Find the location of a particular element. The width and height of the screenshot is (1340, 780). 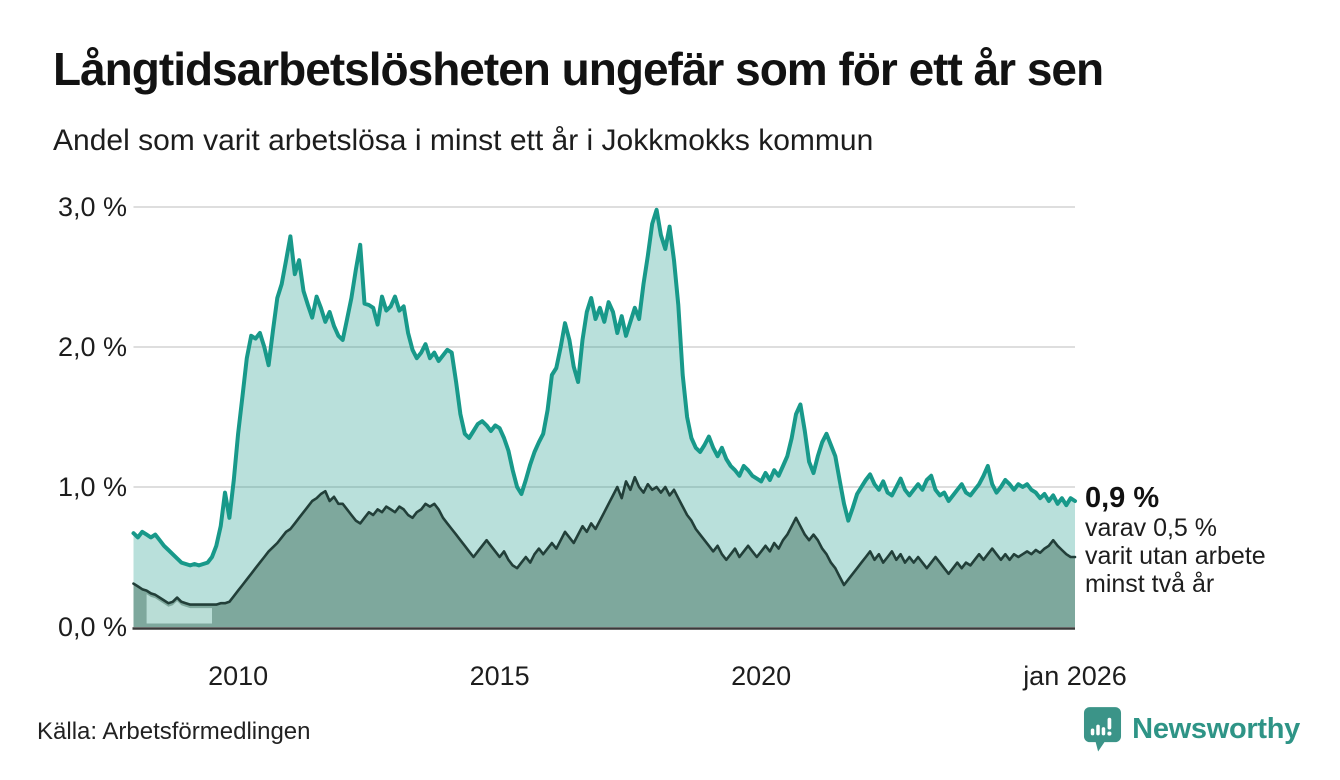

y-axis-tick-label: 0,0 % is located at coordinates (92, 627).